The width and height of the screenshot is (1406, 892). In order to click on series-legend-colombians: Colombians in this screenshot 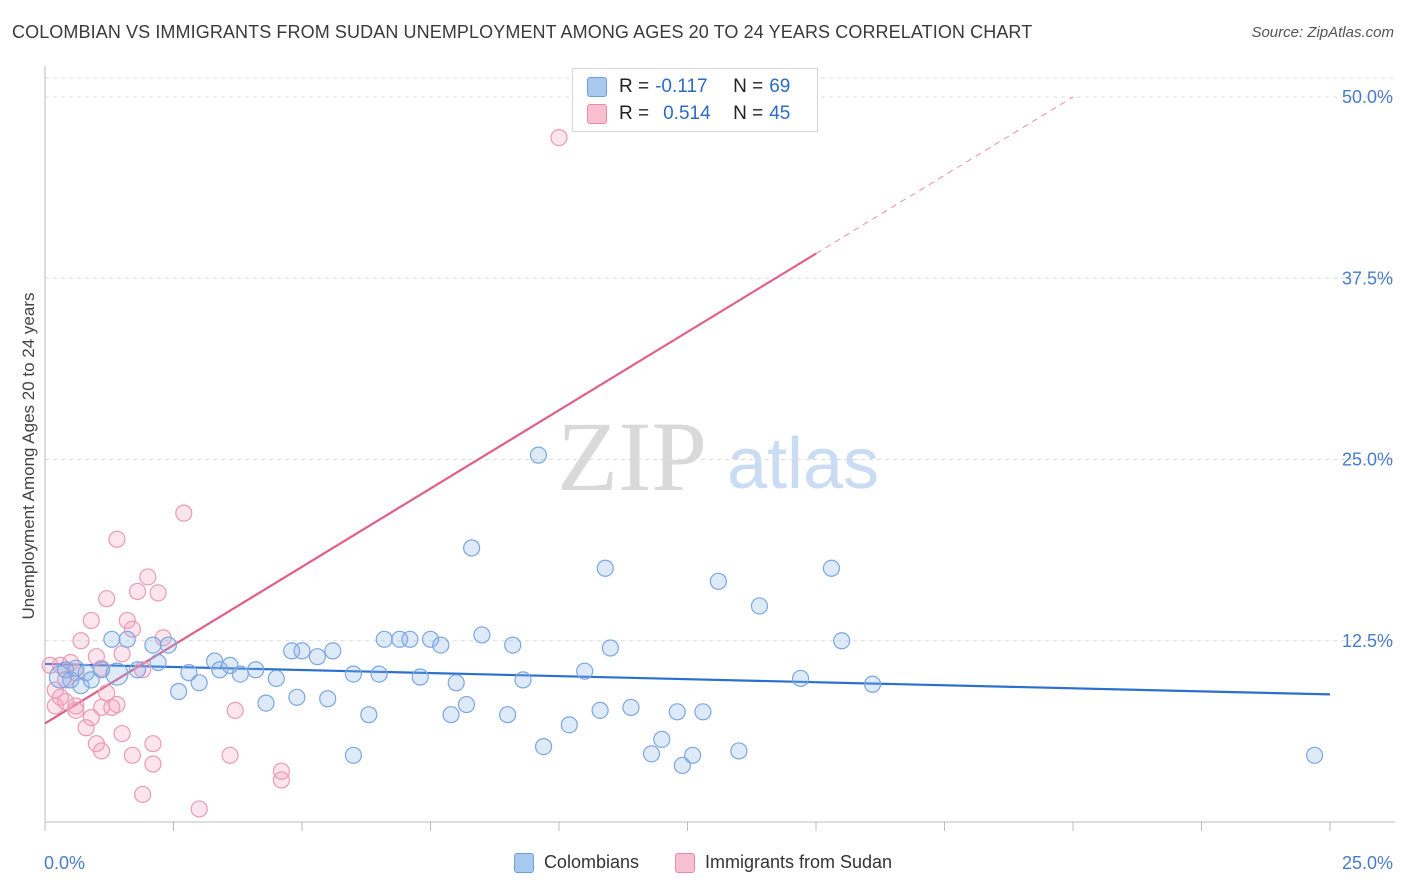, I will do `click(576, 862)`.